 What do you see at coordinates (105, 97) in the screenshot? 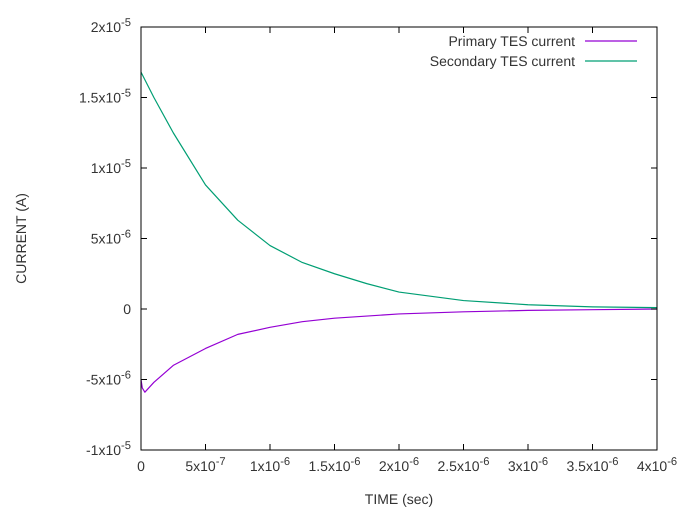
I see `y-tick-label: 1.5x10$^{-5}$` at bounding box center [105, 97].